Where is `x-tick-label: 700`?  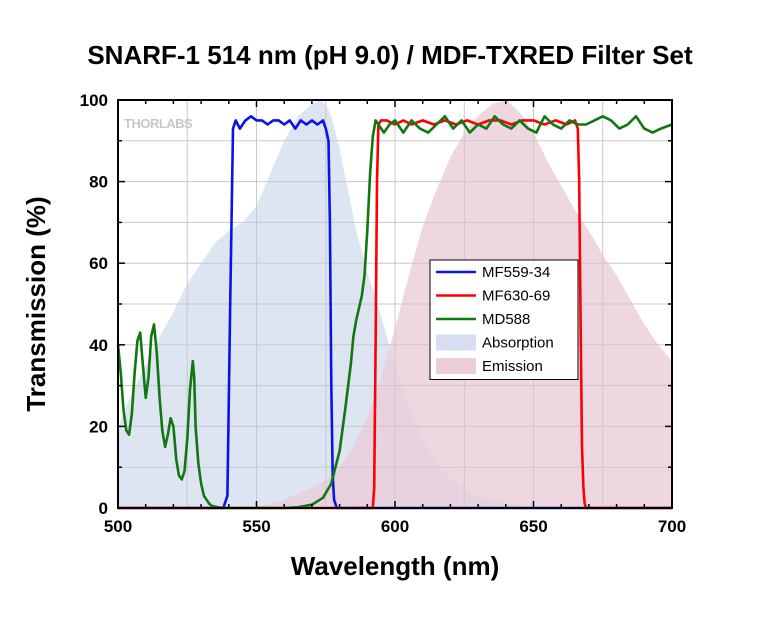
x-tick-label: 700 is located at coordinates (672, 526).